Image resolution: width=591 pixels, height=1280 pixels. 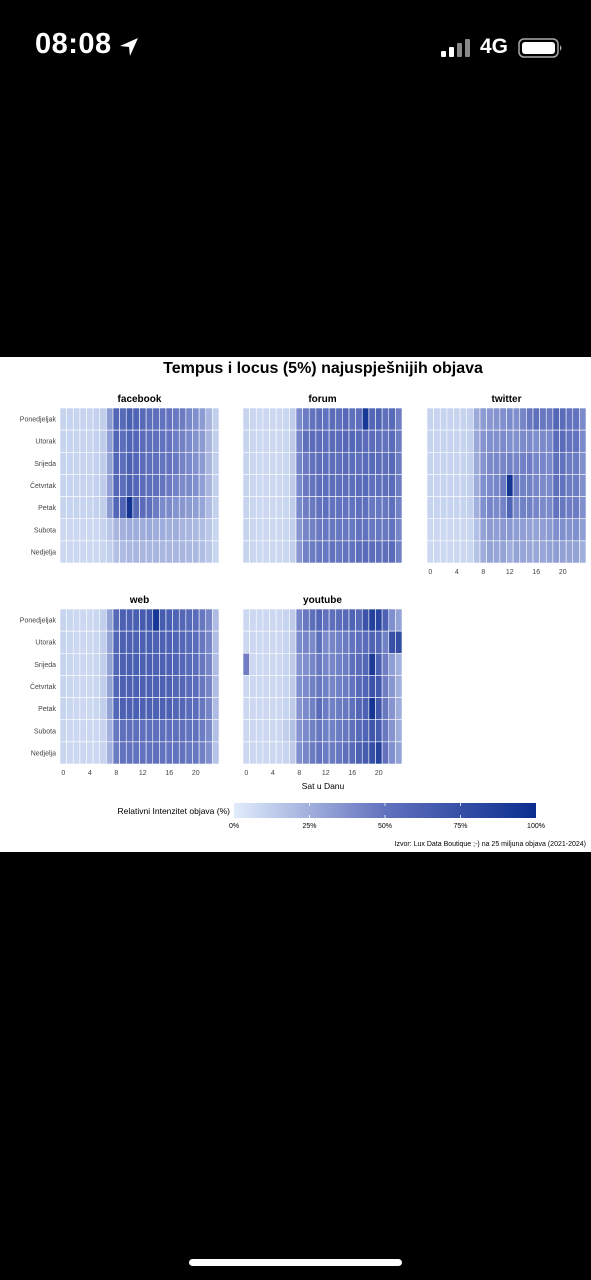 I want to click on x-tick-label: 0, so click(x=430, y=572).